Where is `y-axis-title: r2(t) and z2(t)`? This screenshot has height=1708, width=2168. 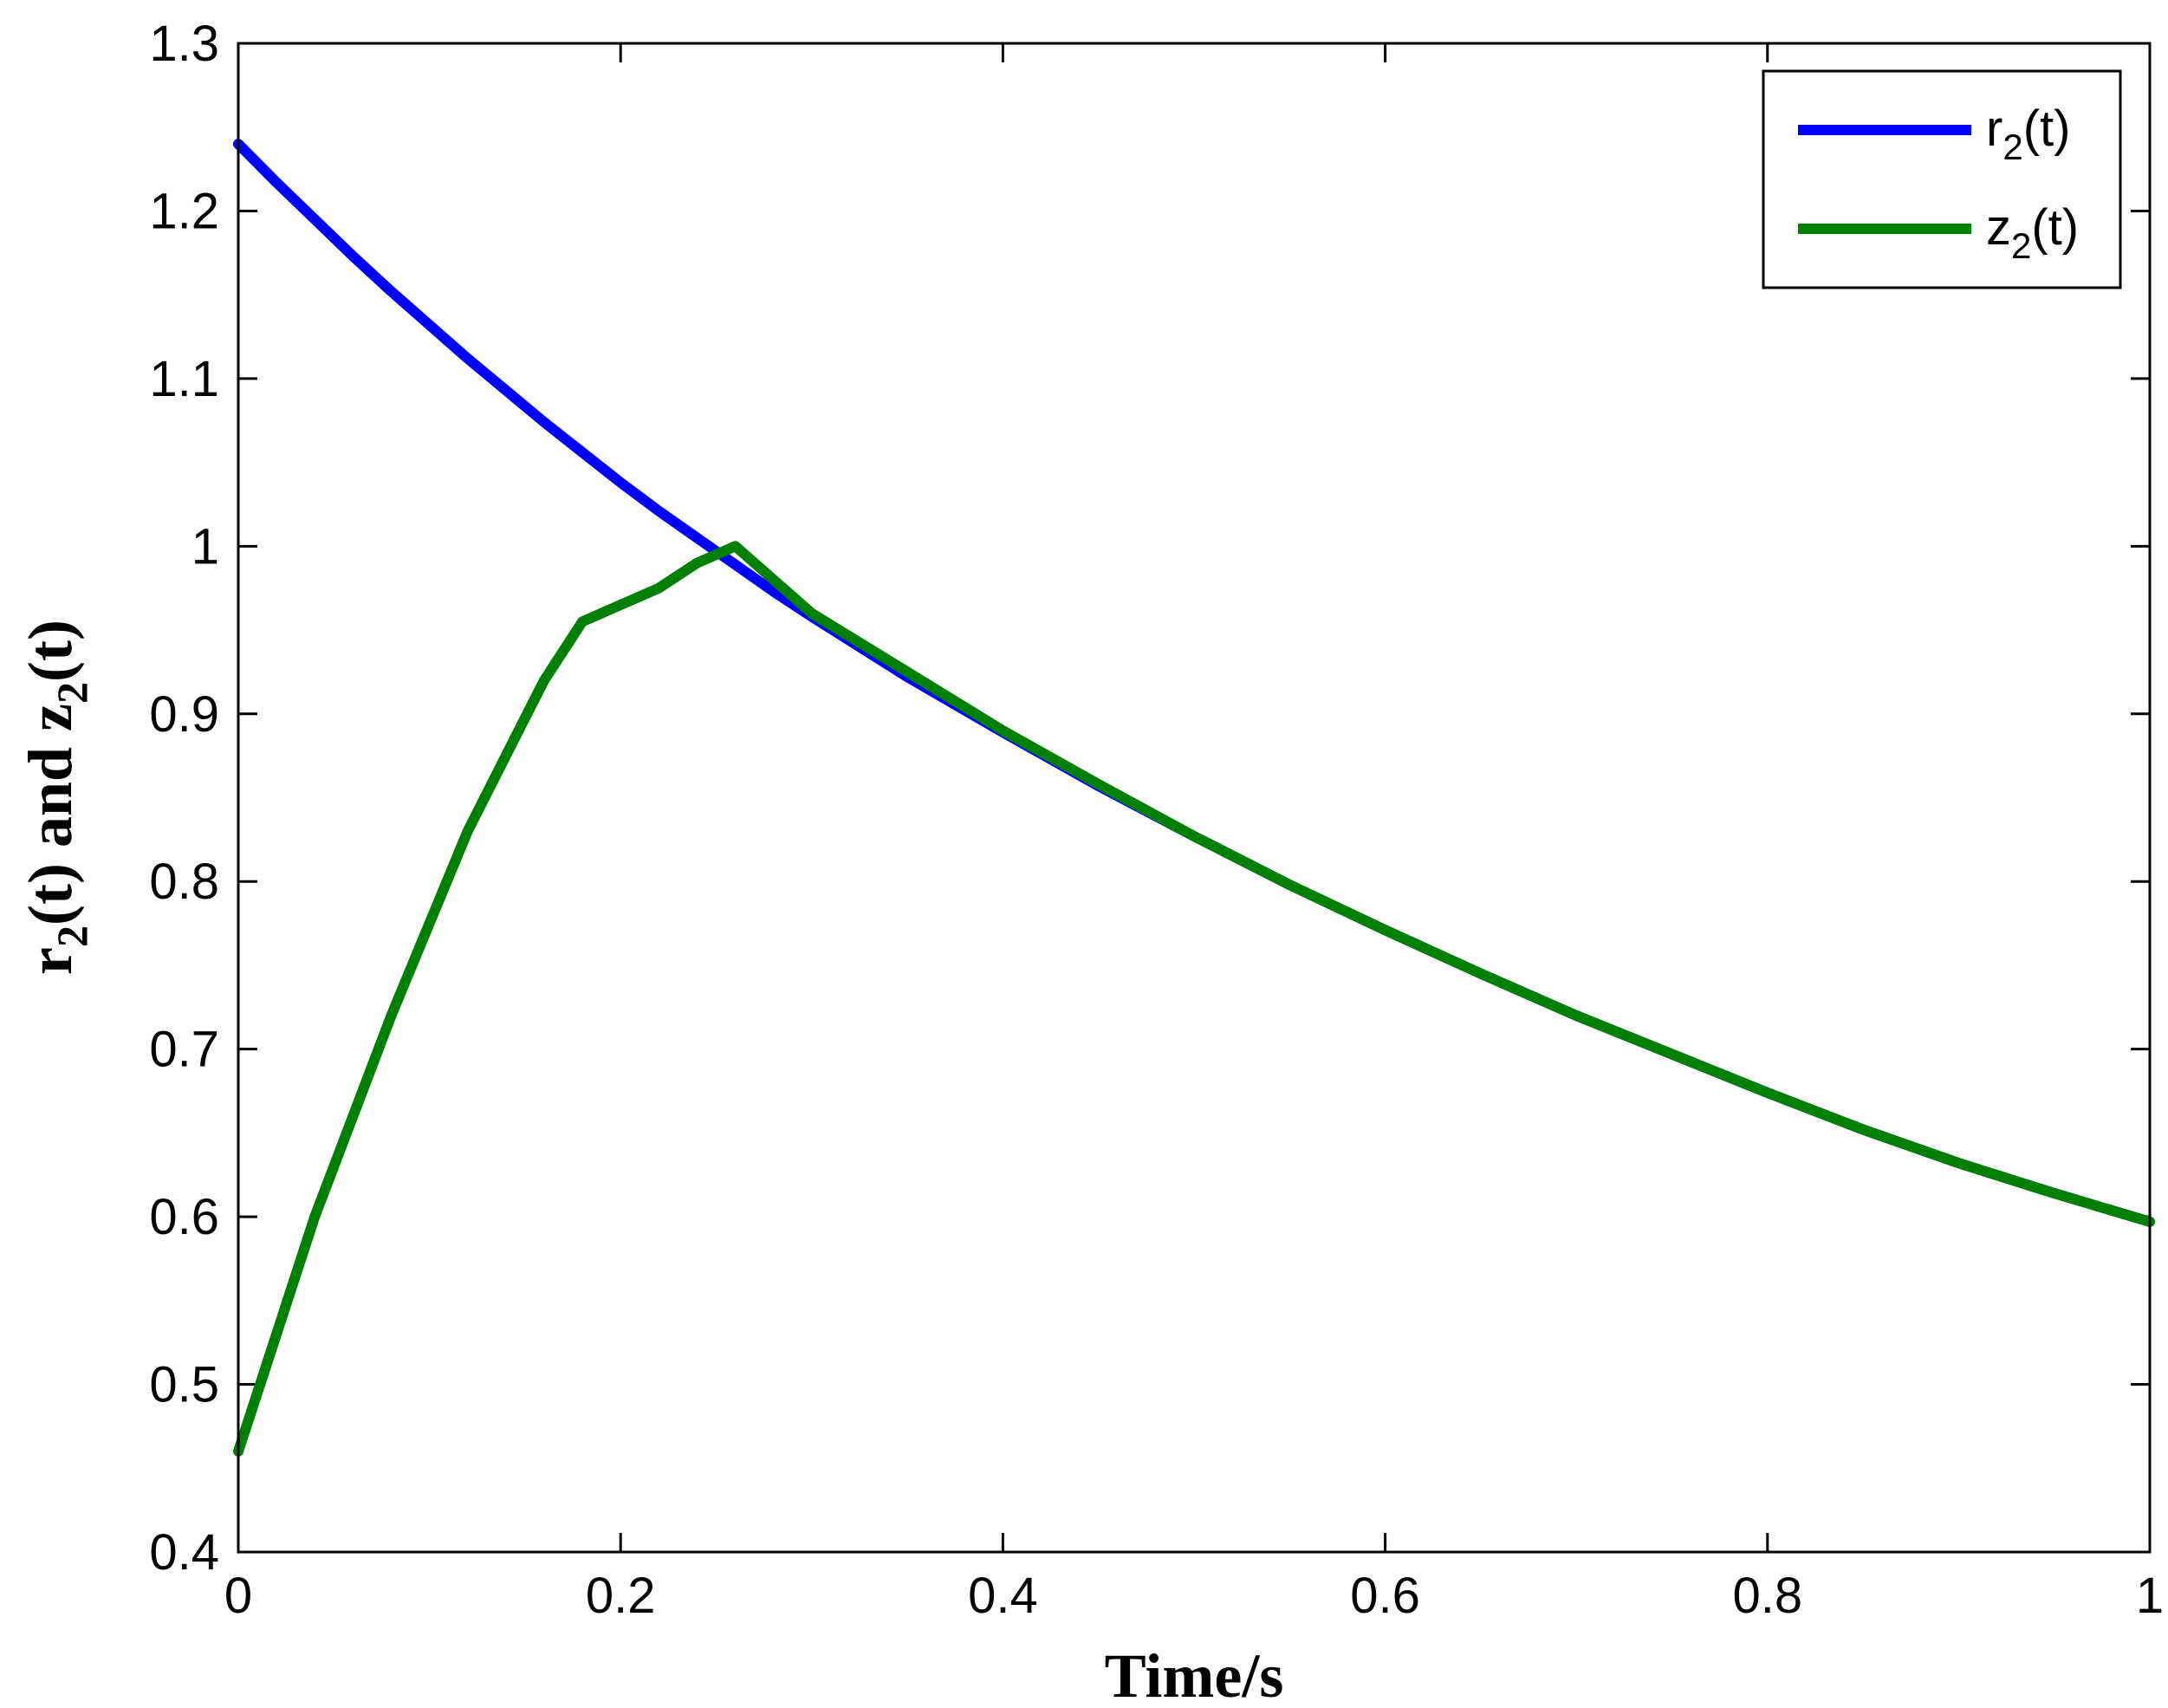
y-axis-title: r2(t) and z2(t) is located at coordinates (56, 797).